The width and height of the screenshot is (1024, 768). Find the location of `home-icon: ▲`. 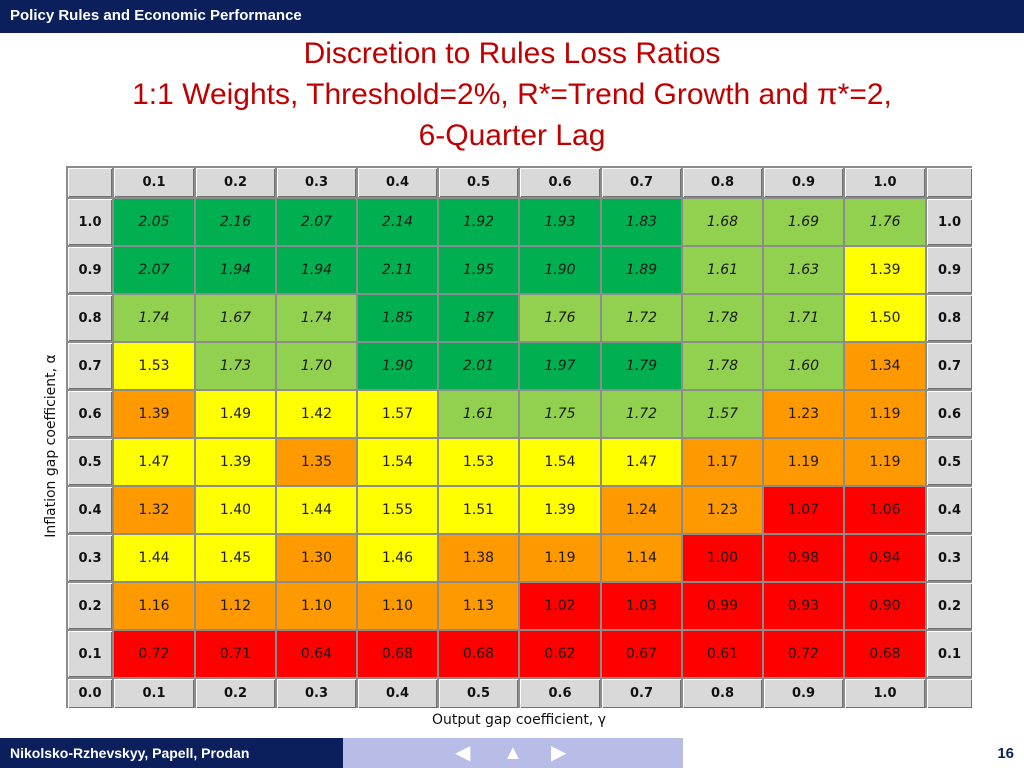

home-icon: ▲ is located at coordinates (513, 753).